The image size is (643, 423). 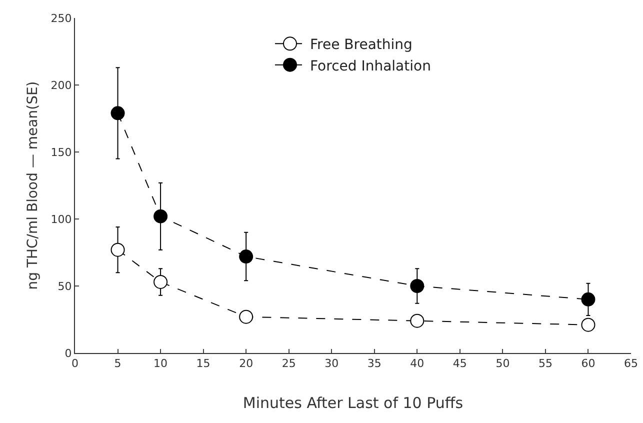 I want to click on x-tick-label: 20, so click(x=246, y=363).